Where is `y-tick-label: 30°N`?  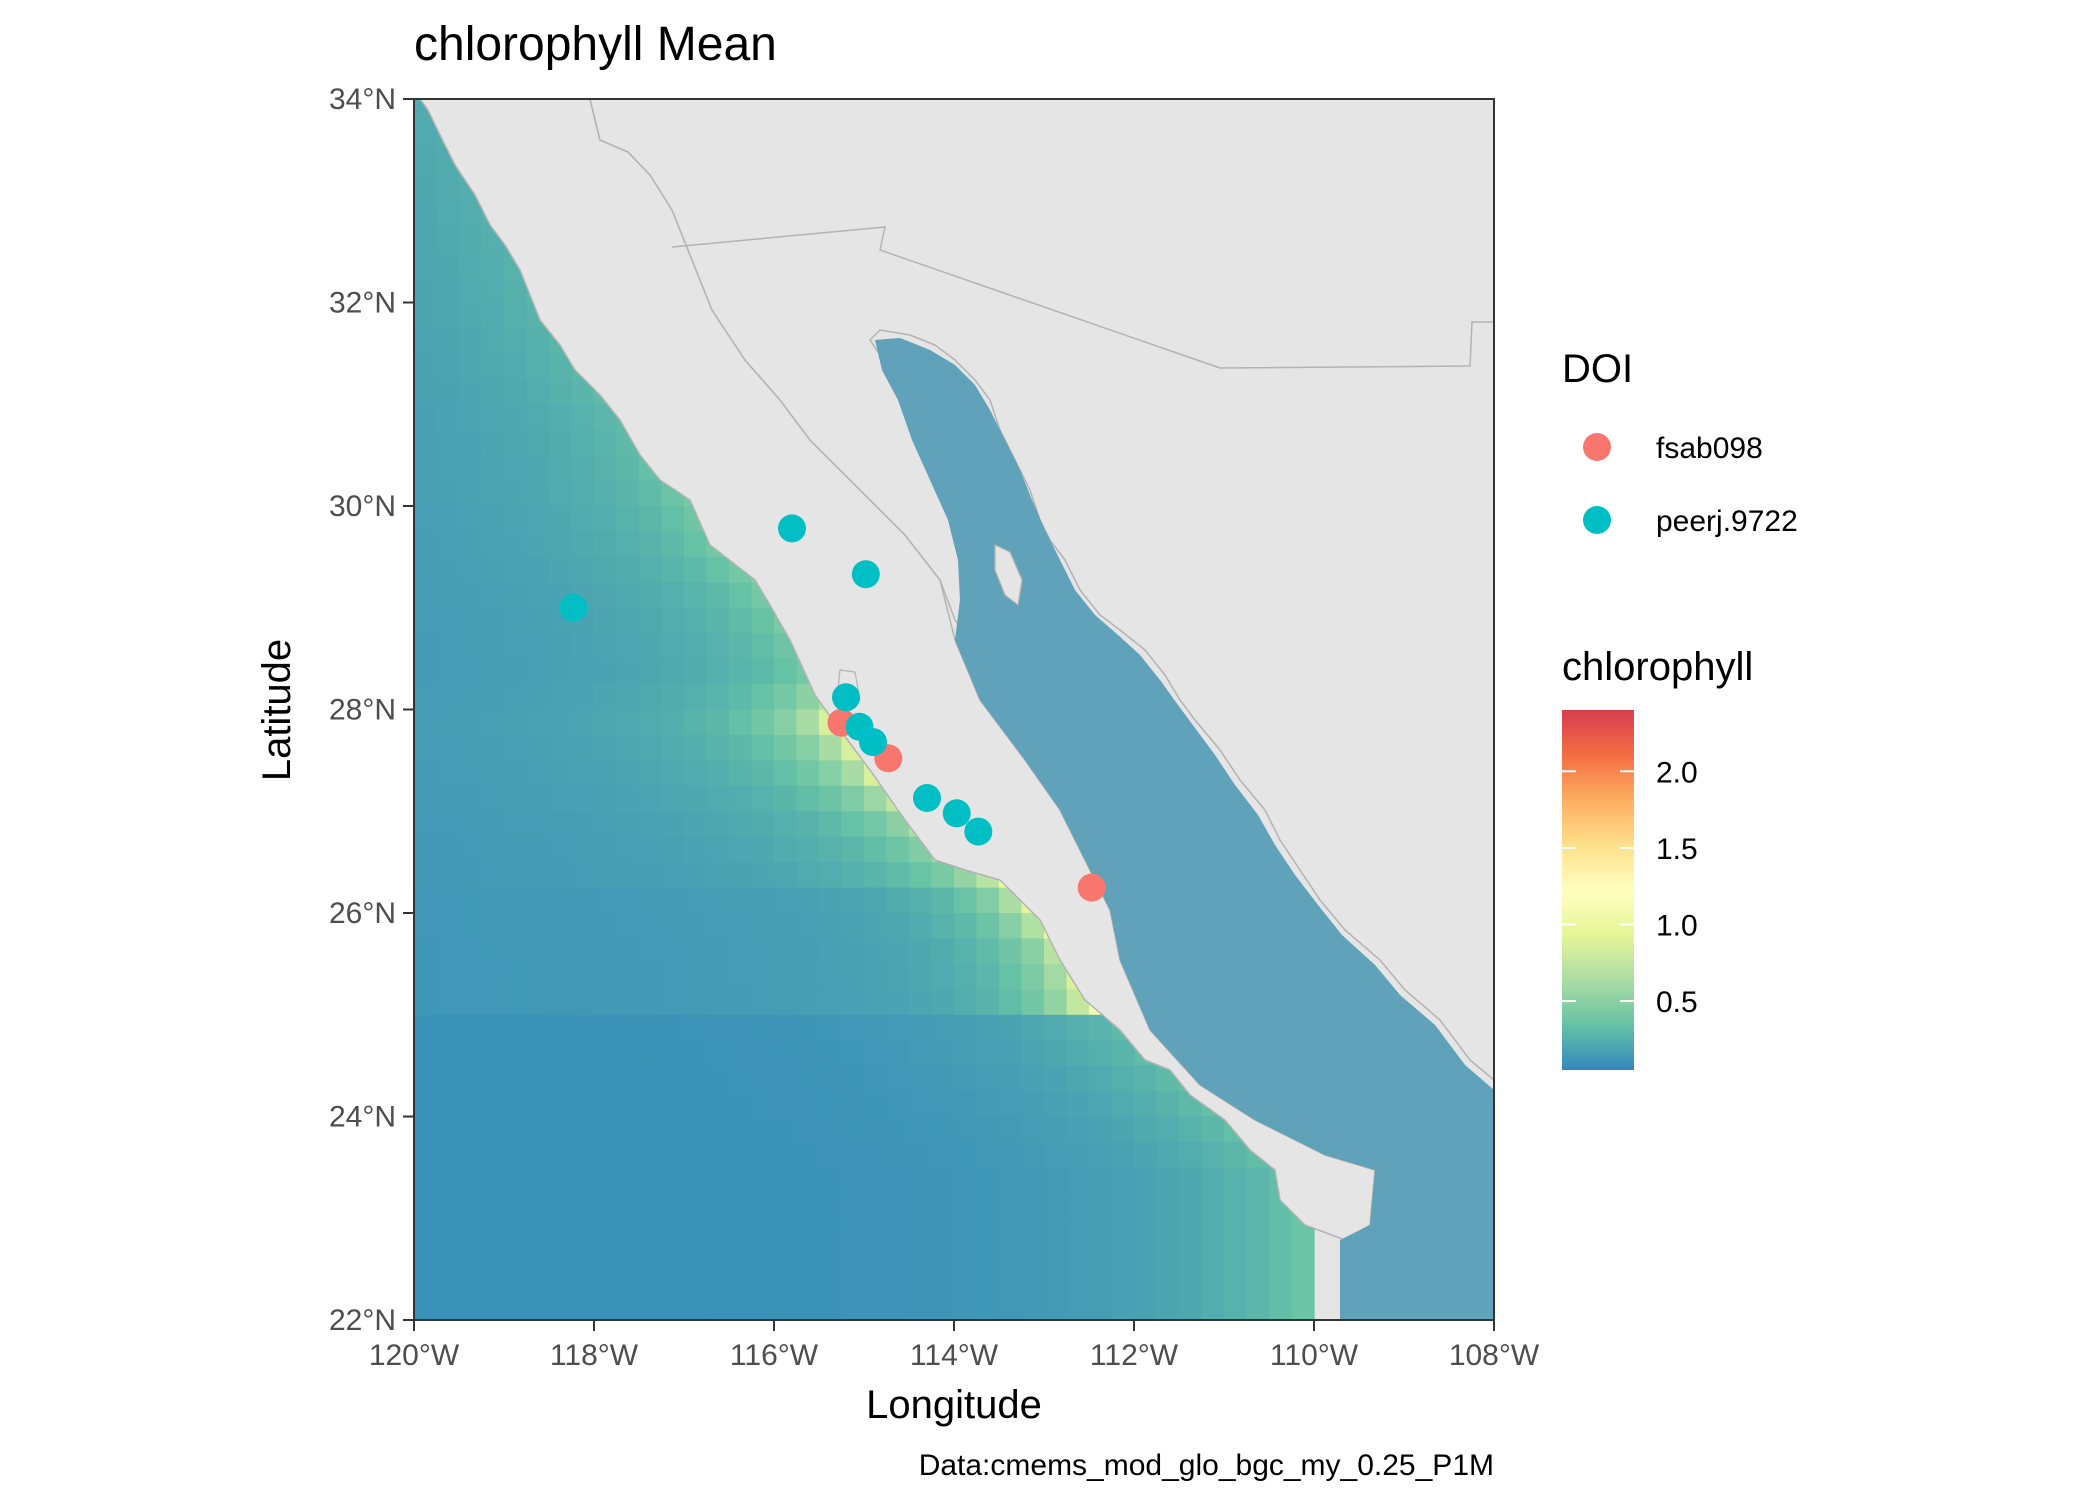 y-tick-label: 30°N is located at coordinates (362, 506).